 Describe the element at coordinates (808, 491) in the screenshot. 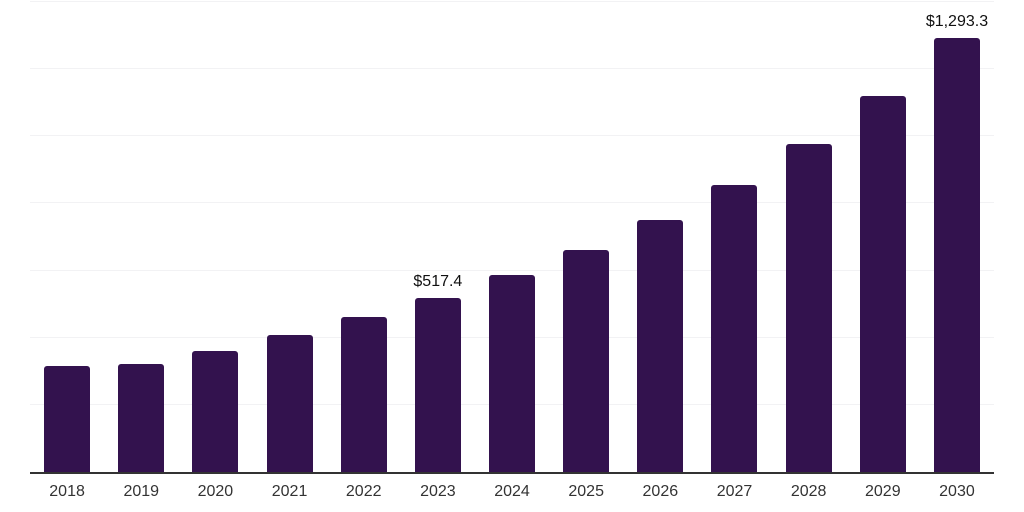

I see `x-tick-label-2028: 2028` at that location.